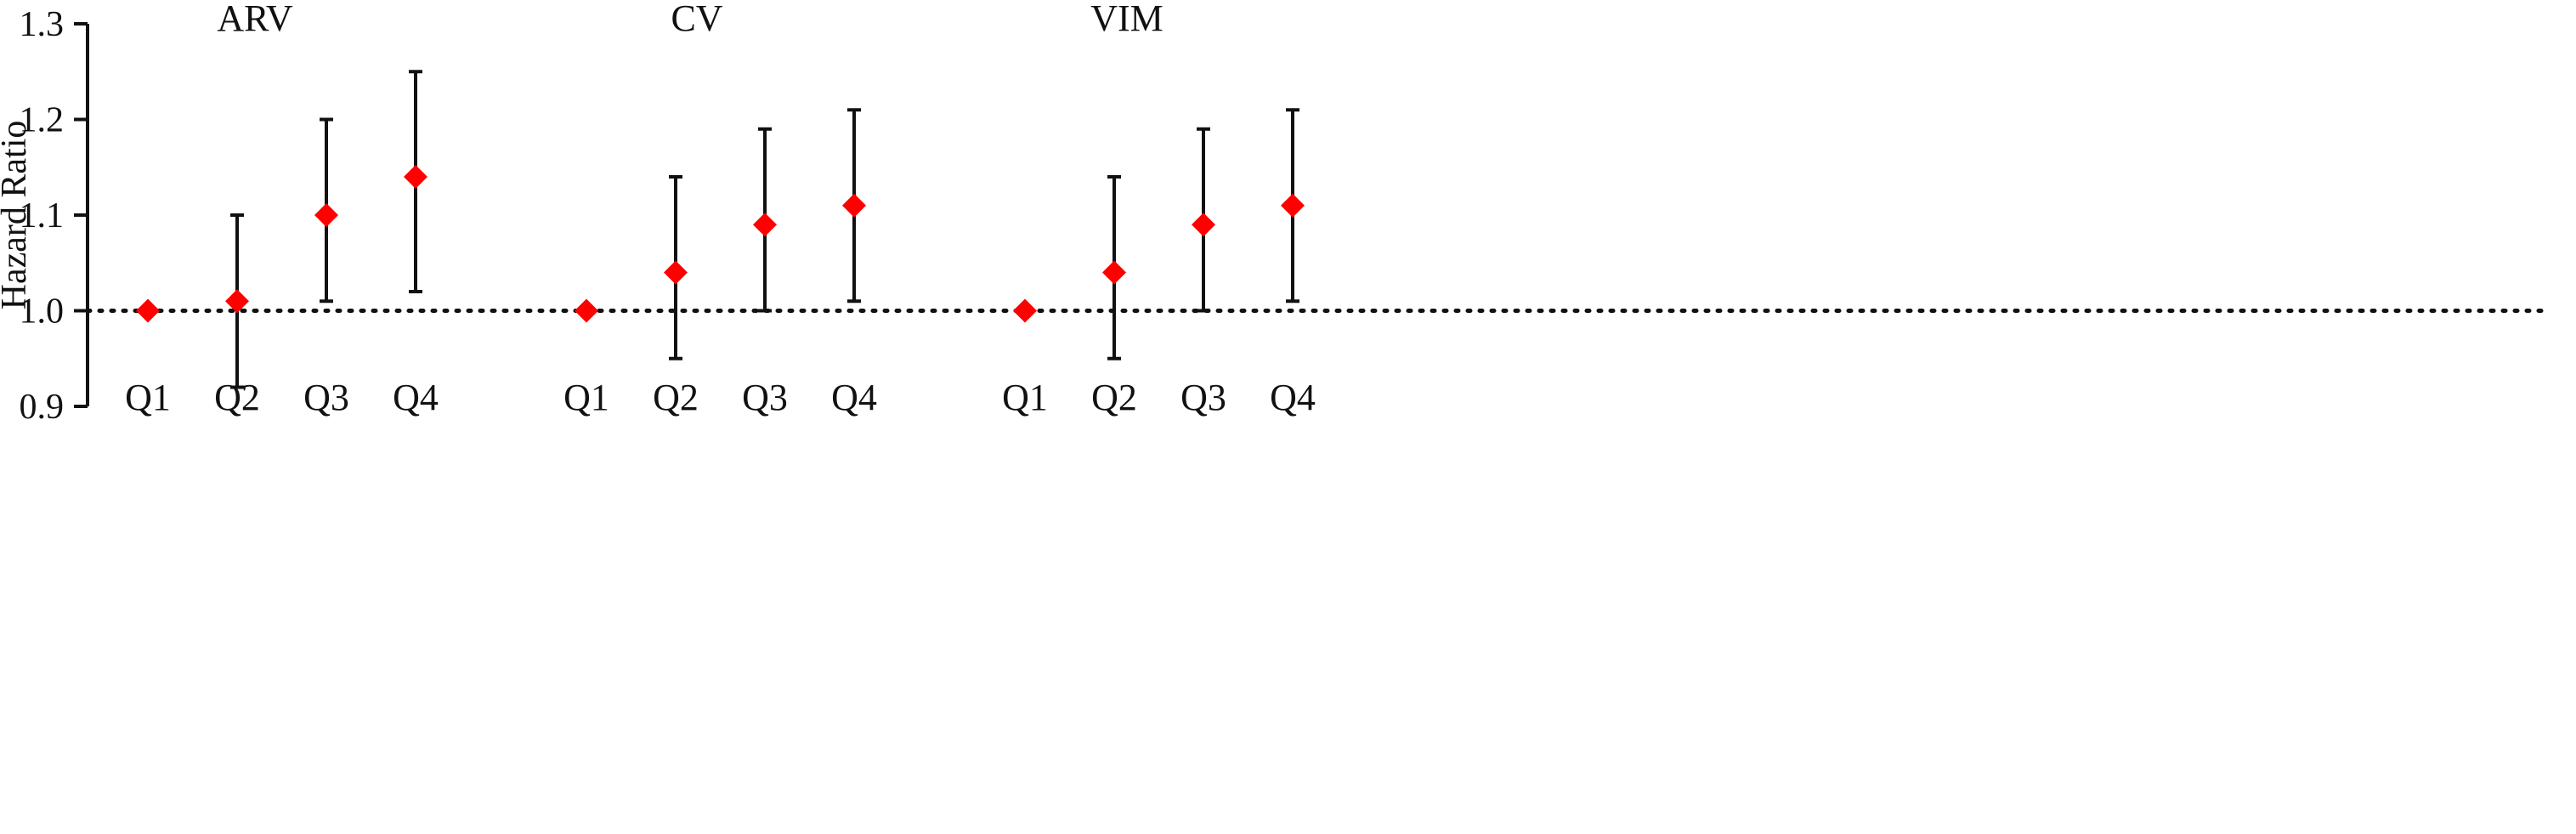 The height and width of the screenshot is (834, 2576). What do you see at coordinates (720, 244) in the screenshot?
I see `markers-layer` at bounding box center [720, 244].